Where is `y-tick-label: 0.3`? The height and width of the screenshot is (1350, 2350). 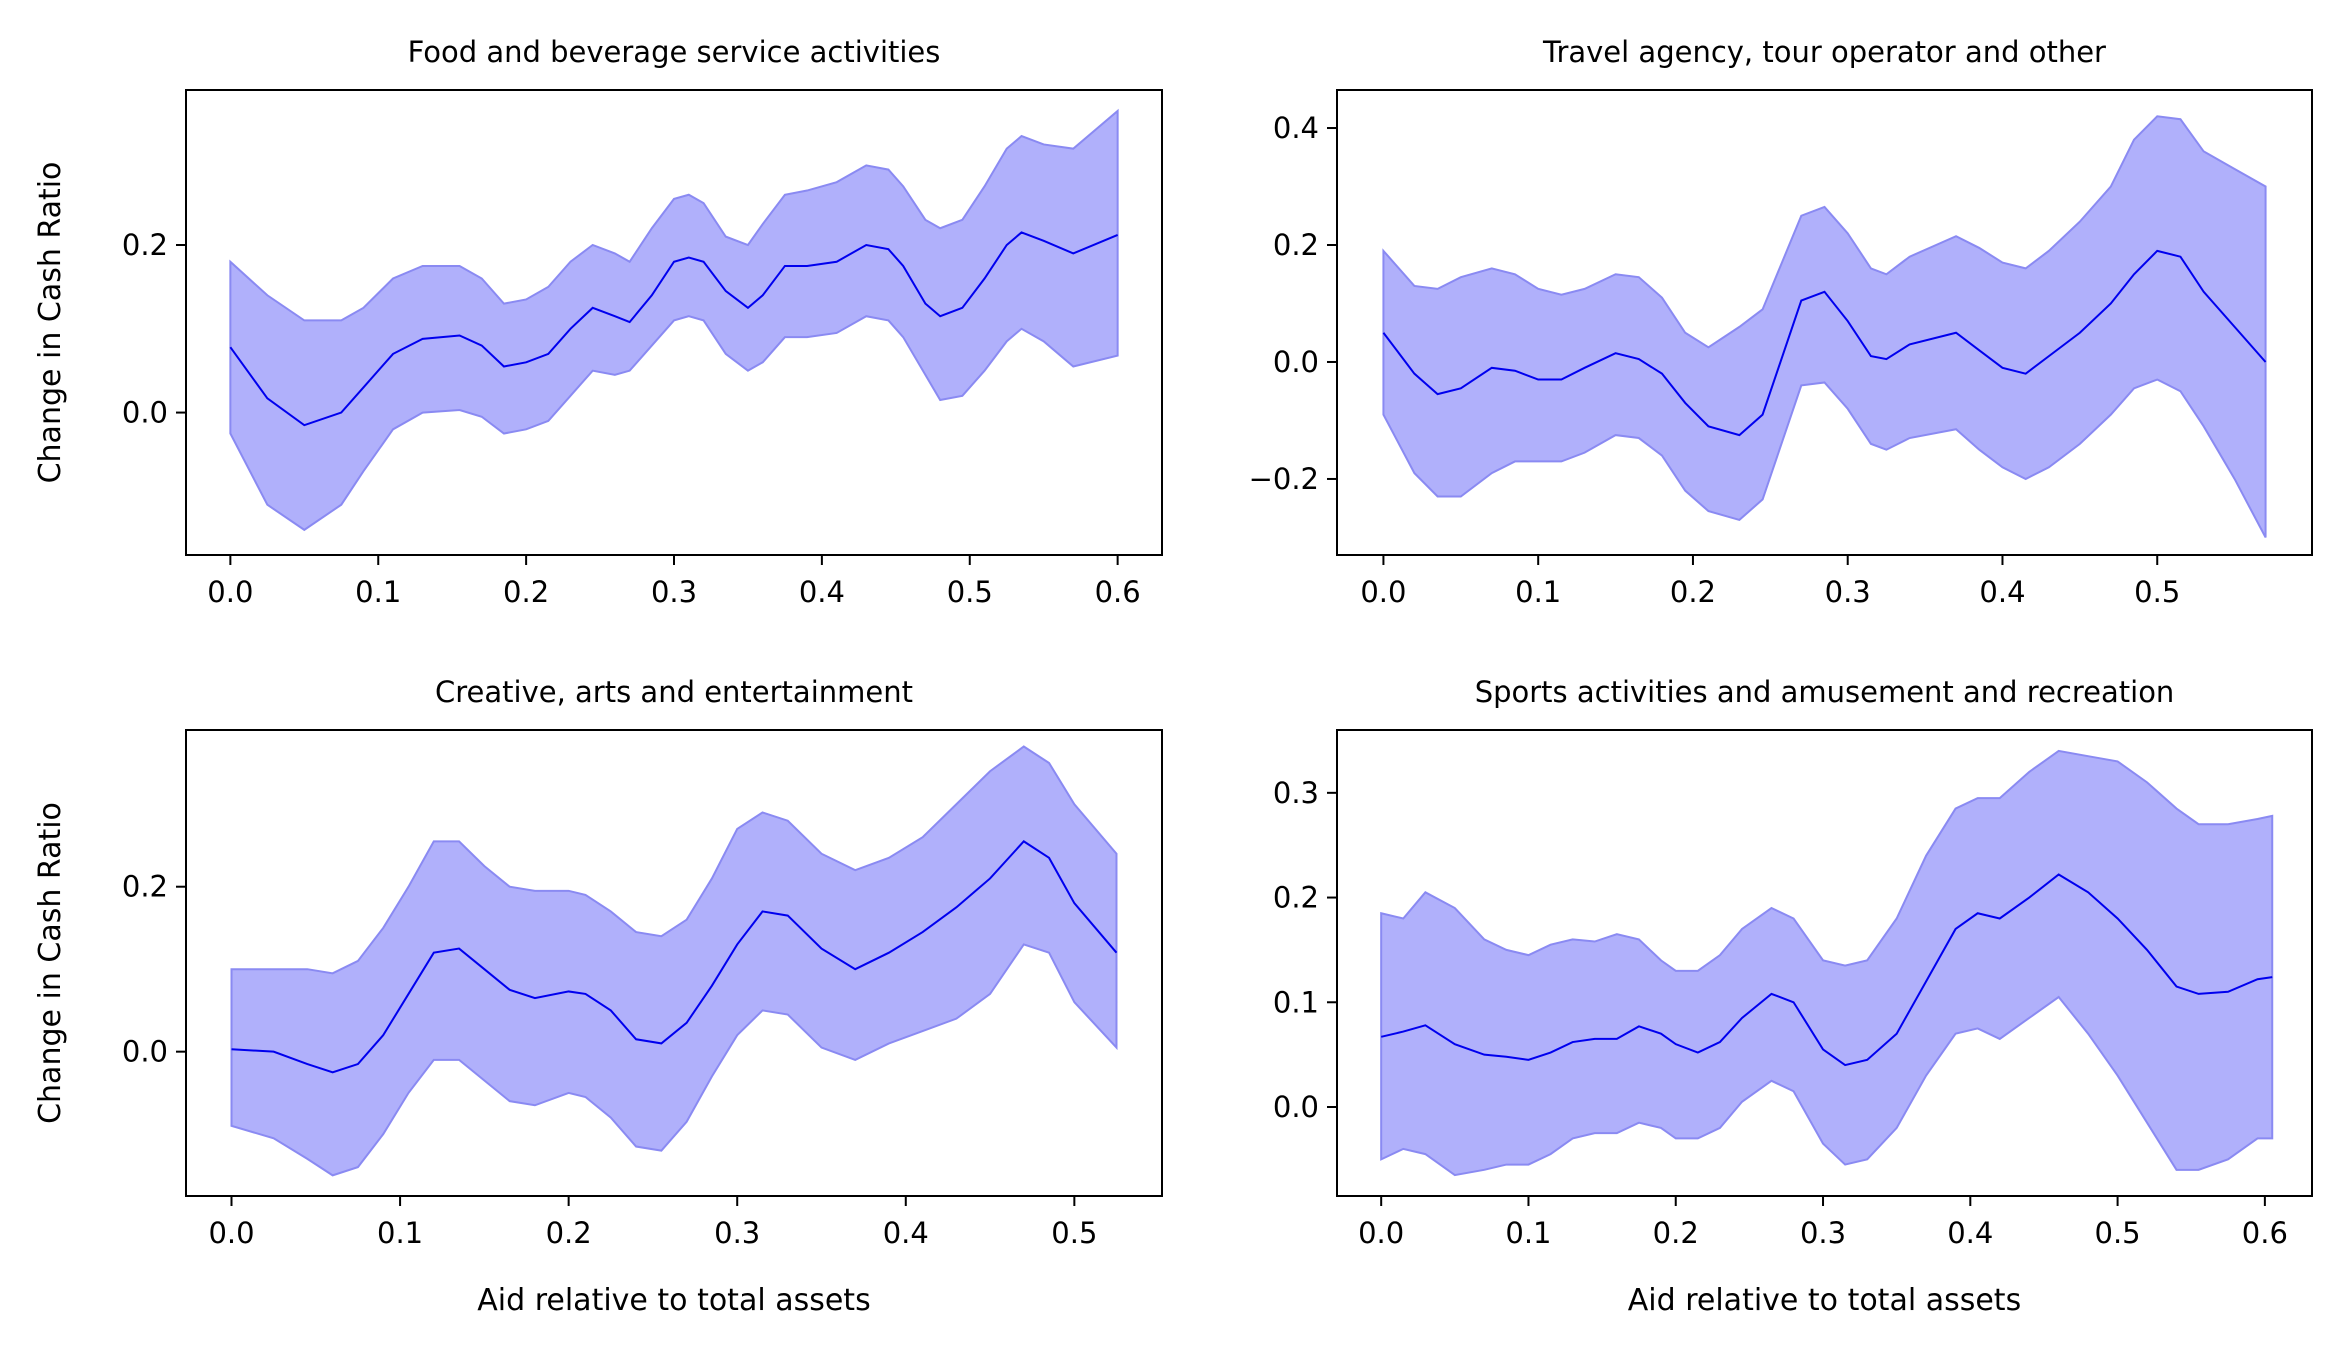
y-tick-label: 0.3 is located at coordinates (1296, 793).